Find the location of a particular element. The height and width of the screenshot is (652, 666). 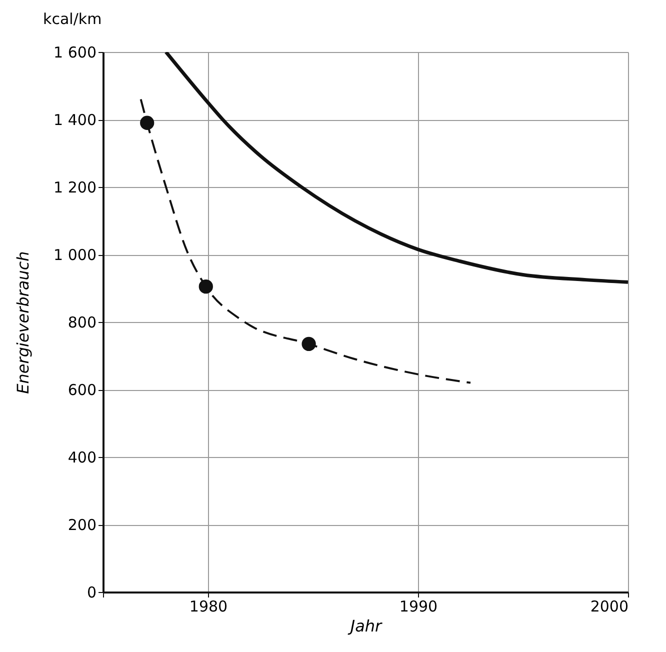

x-tick-label: 1990 is located at coordinates (418, 607).